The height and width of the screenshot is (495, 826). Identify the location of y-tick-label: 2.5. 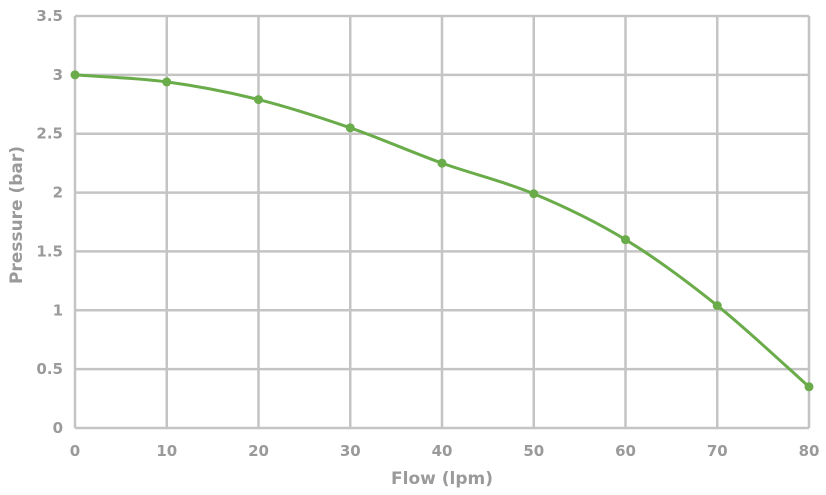
(49, 134).